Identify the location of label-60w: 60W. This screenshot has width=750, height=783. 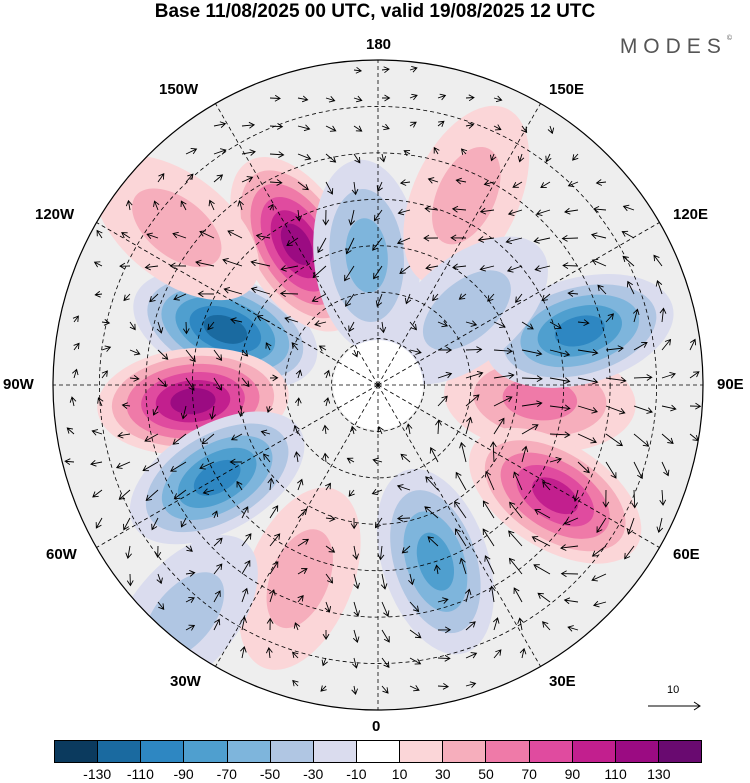
(61, 554).